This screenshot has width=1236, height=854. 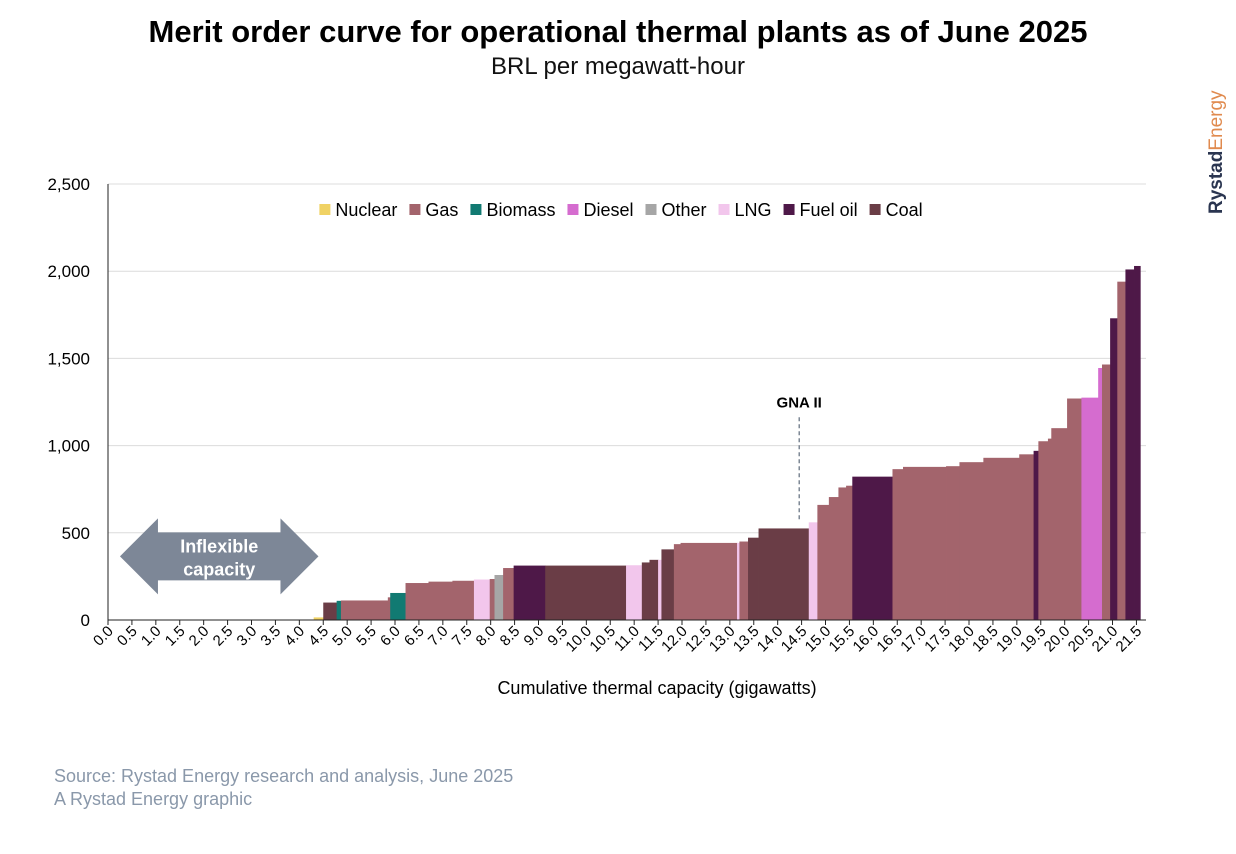 I want to click on y-tick-label: 1,000, so click(x=68, y=446).